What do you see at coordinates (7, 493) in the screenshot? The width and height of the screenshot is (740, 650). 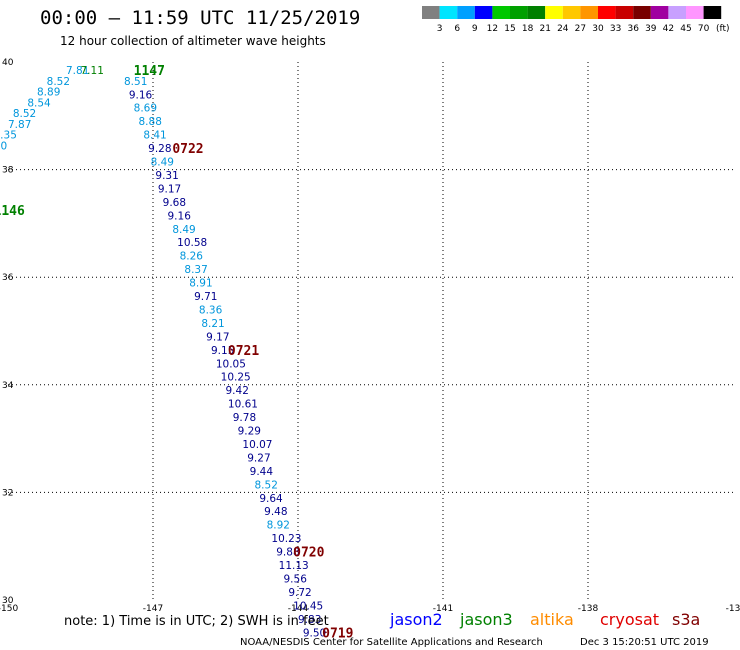 I see `y-tick-label: 32` at bounding box center [7, 493].